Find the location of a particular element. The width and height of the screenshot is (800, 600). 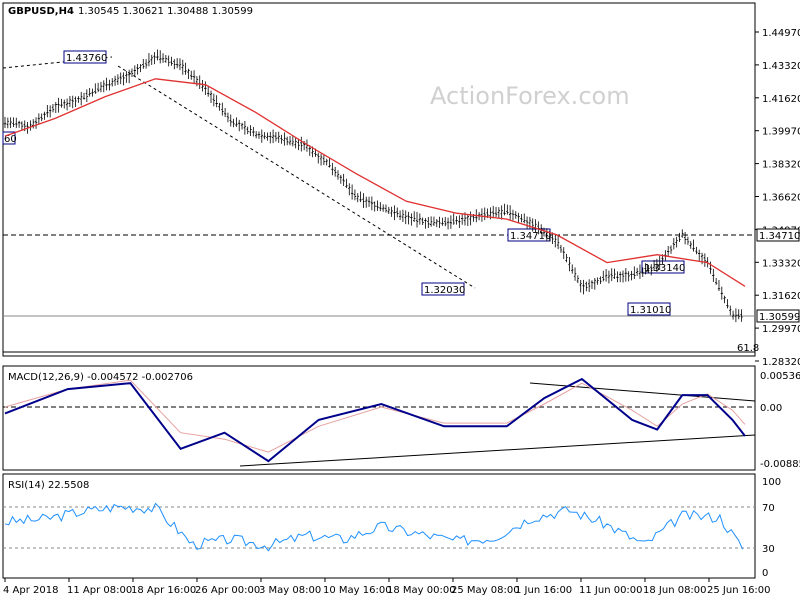

fib-618-label: 61.8 is located at coordinates (748, 348).